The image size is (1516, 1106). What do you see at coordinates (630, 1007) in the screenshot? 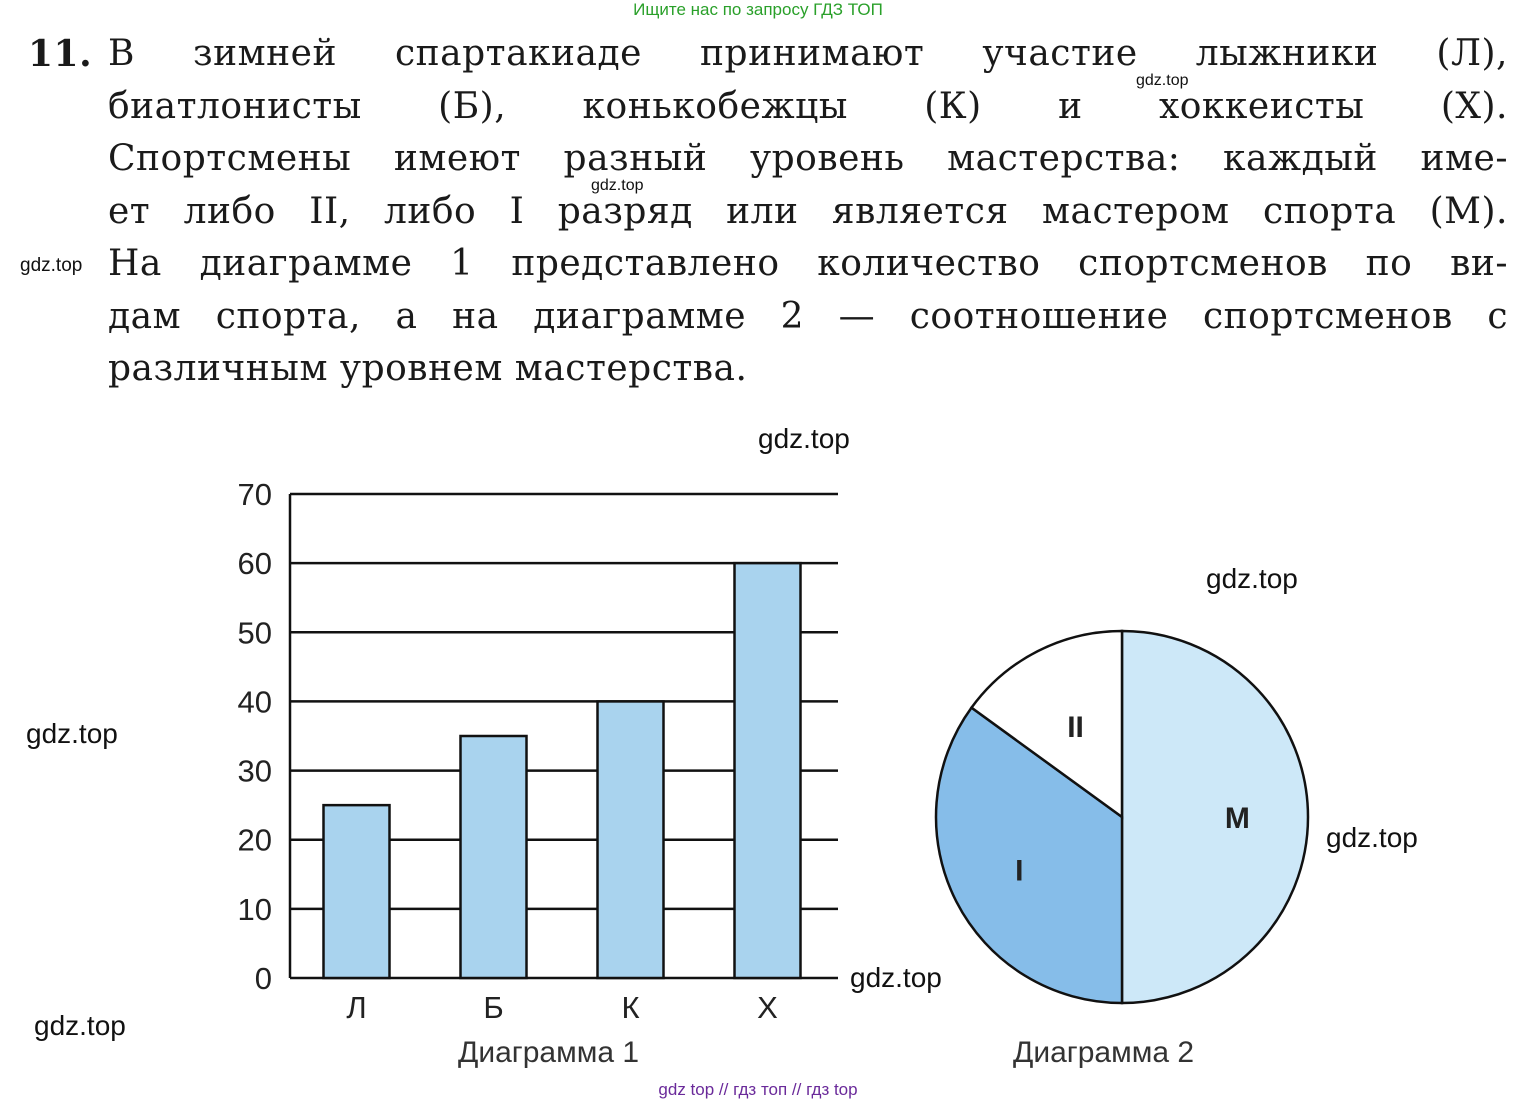
I see `x-tick-label: К` at bounding box center [630, 1007].